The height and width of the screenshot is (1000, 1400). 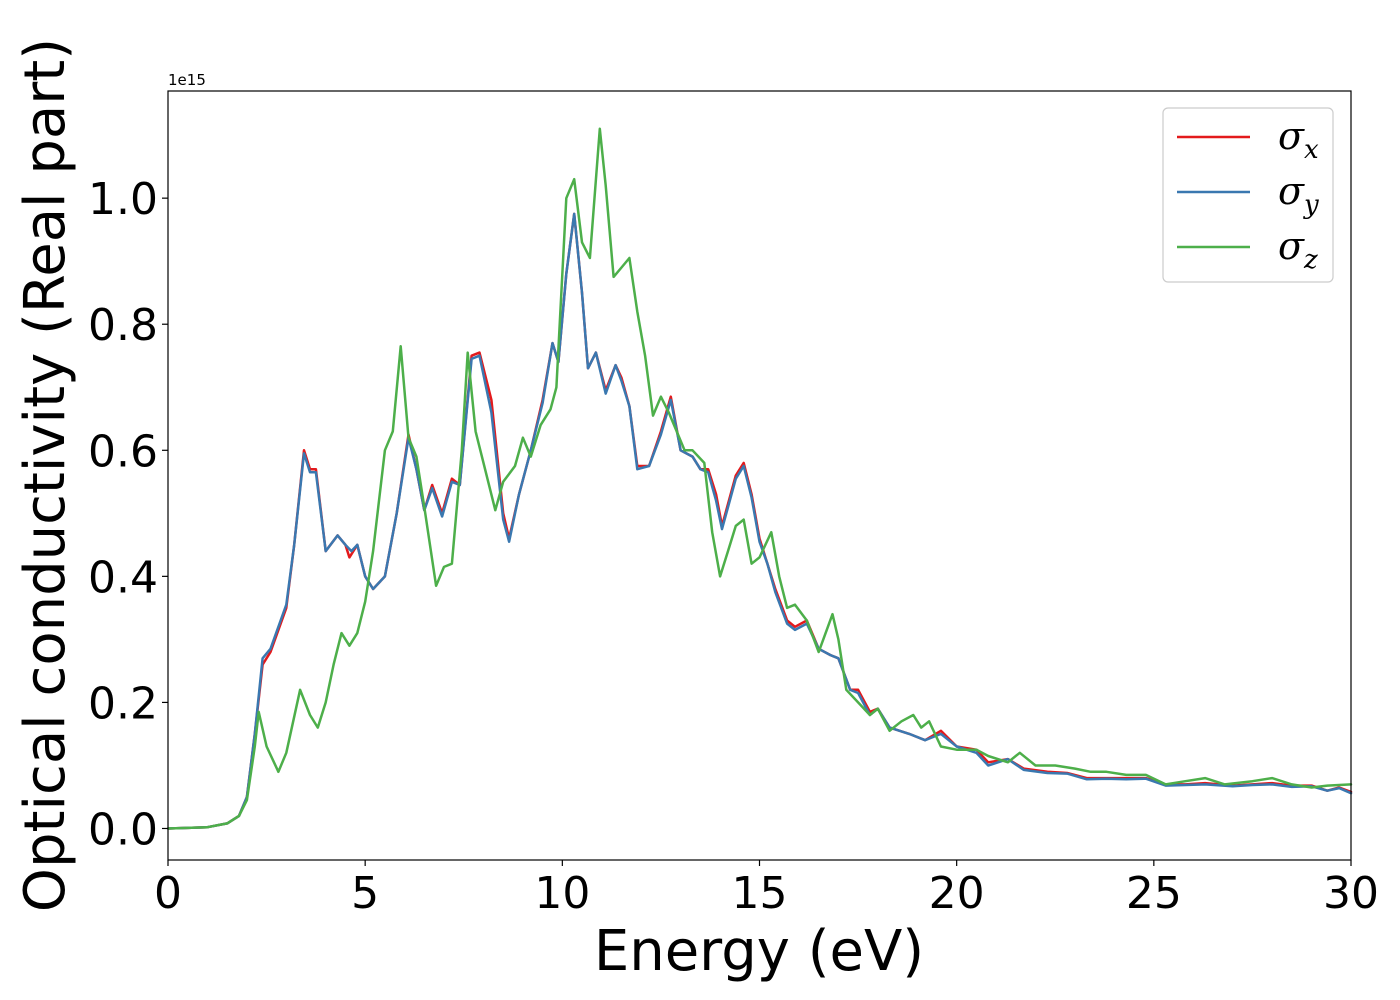 I want to click on y-tick-label: 1.0, so click(x=123, y=199).